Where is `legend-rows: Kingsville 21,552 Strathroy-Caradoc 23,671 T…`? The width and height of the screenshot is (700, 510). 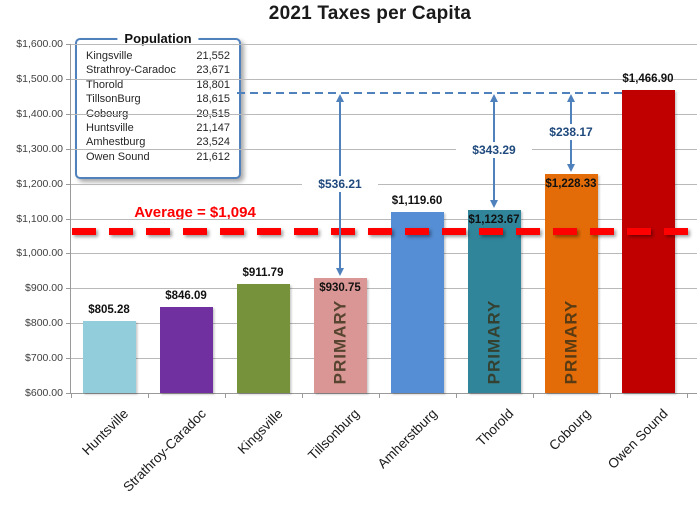
legend-rows: Kingsville 21,552 Strathroy-Caradoc 23,671 T… is located at coordinates (158, 106).